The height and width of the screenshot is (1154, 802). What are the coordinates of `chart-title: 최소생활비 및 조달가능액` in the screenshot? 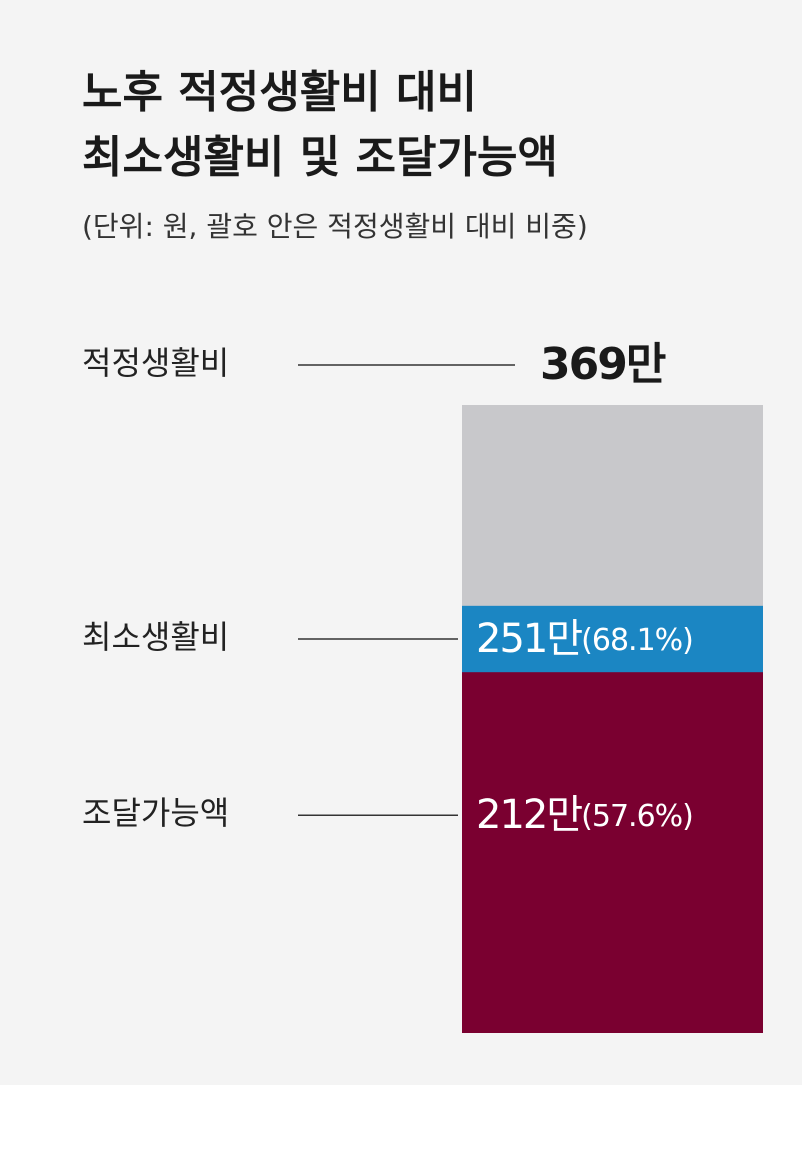 It's located at (320, 157).